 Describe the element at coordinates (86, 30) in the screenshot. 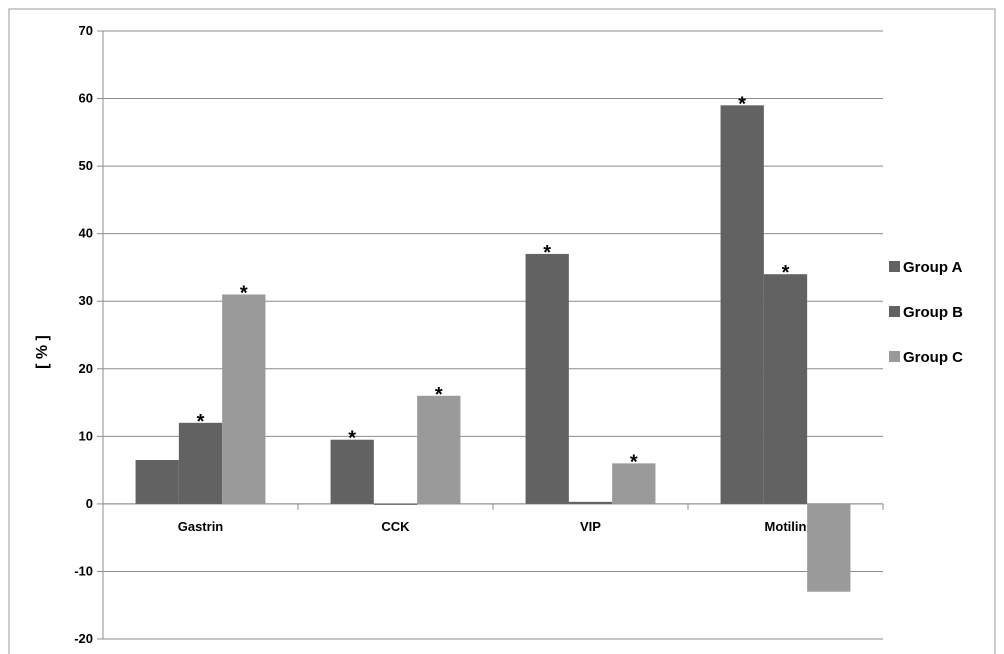

I see `y-tick-label: 70` at that location.